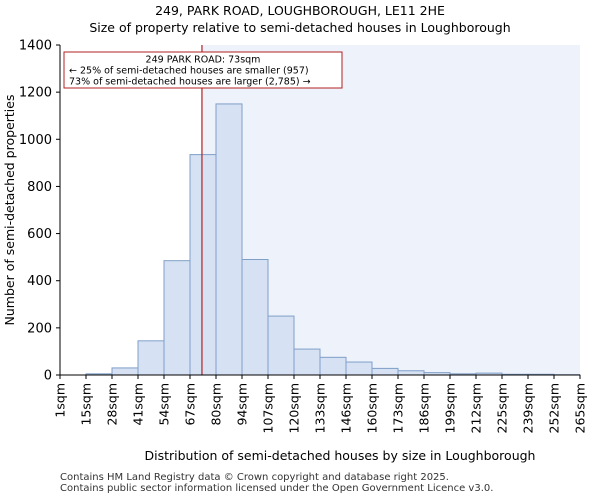  What do you see at coordinates (333, 366) in the screenshot?
I see `bar-133sqm` at bounding box center [333, 366].